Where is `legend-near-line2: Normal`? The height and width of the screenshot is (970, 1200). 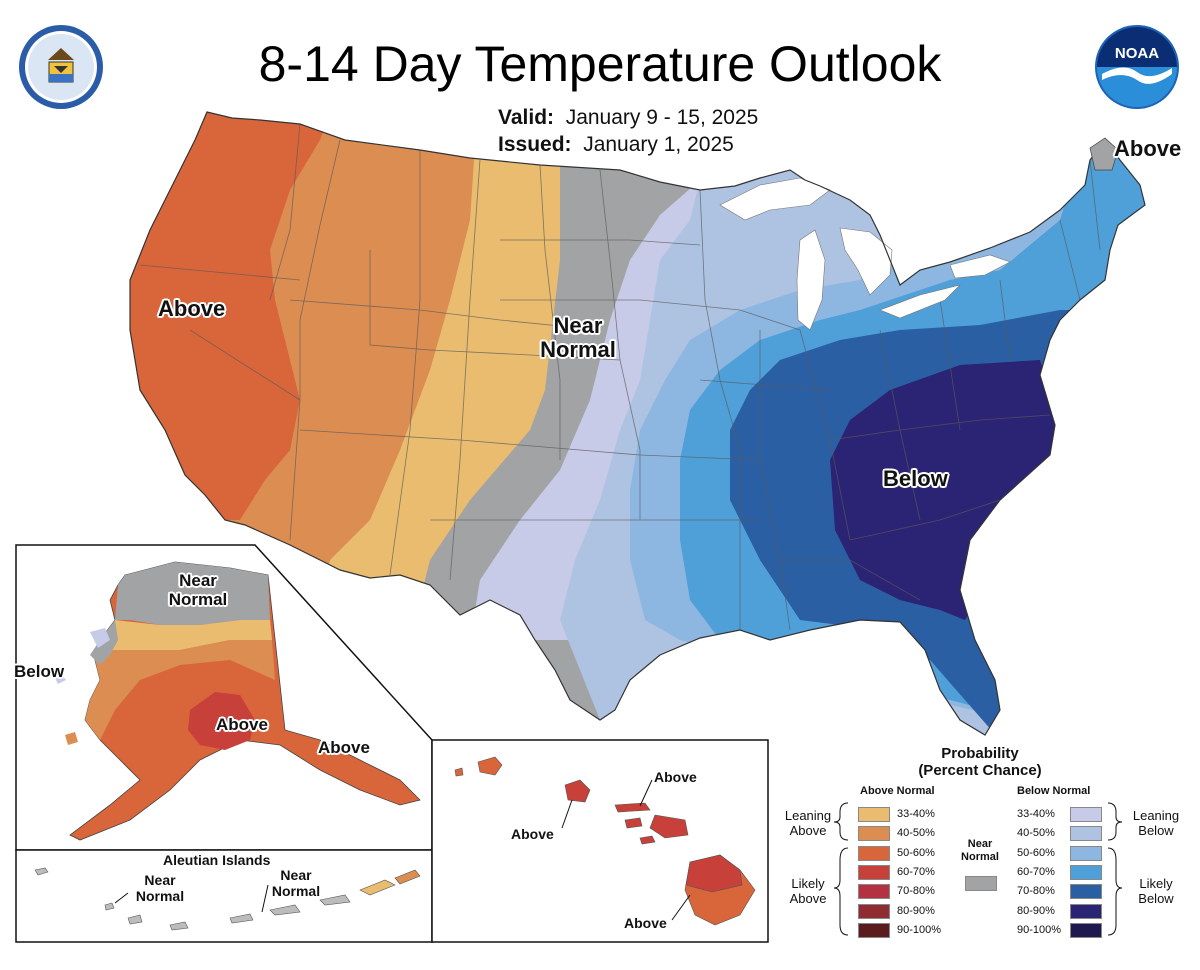
legend-near-line2: Normal is located at coordinates (980, 857).